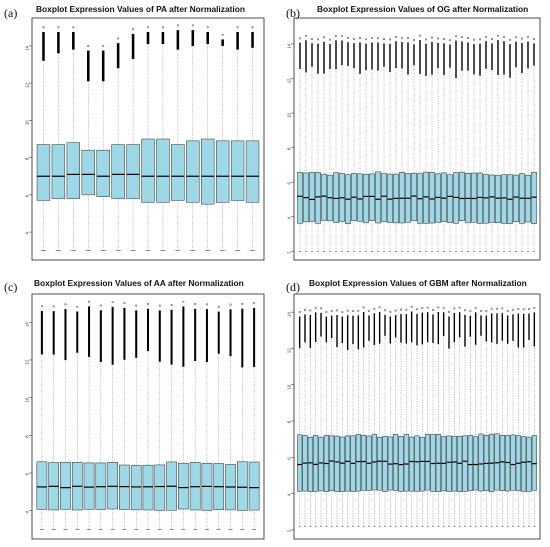 The width and height of the screenshot is (550, 547). I want to click on panel-letter-c: (c), so click(11, 287).